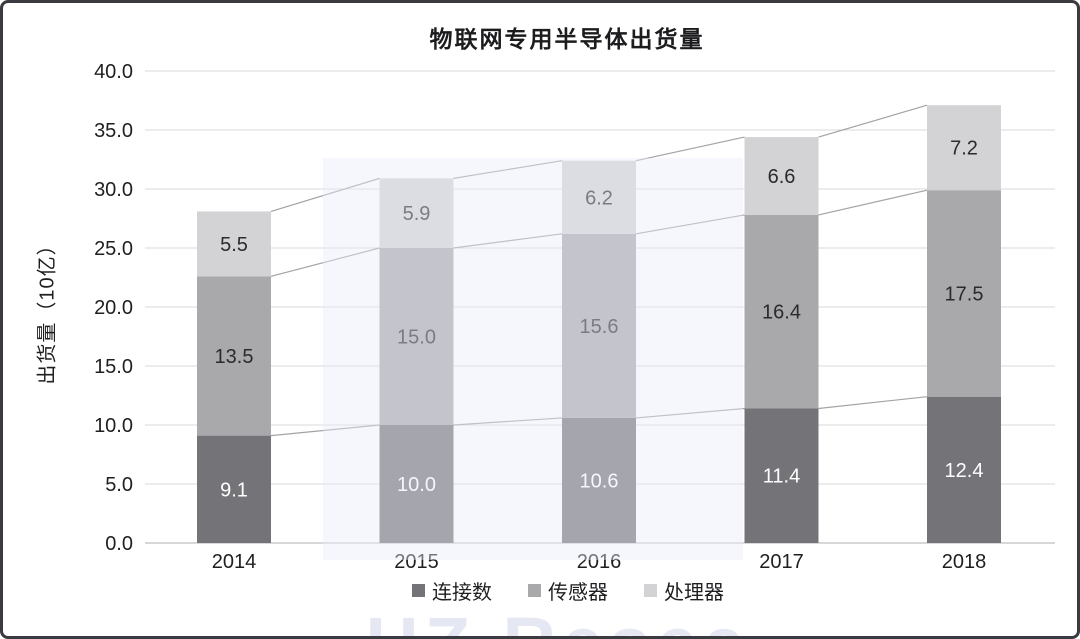  Describe the element at coordinates (113, 426) in the screenshot. I see `y-tick-label: 10.0` at that location.